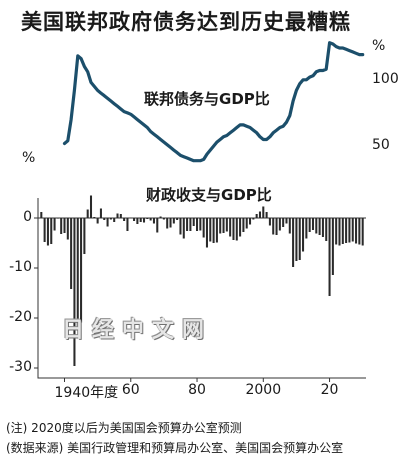  I want to click on line-y-tick-label: 50, so click(381, 145).